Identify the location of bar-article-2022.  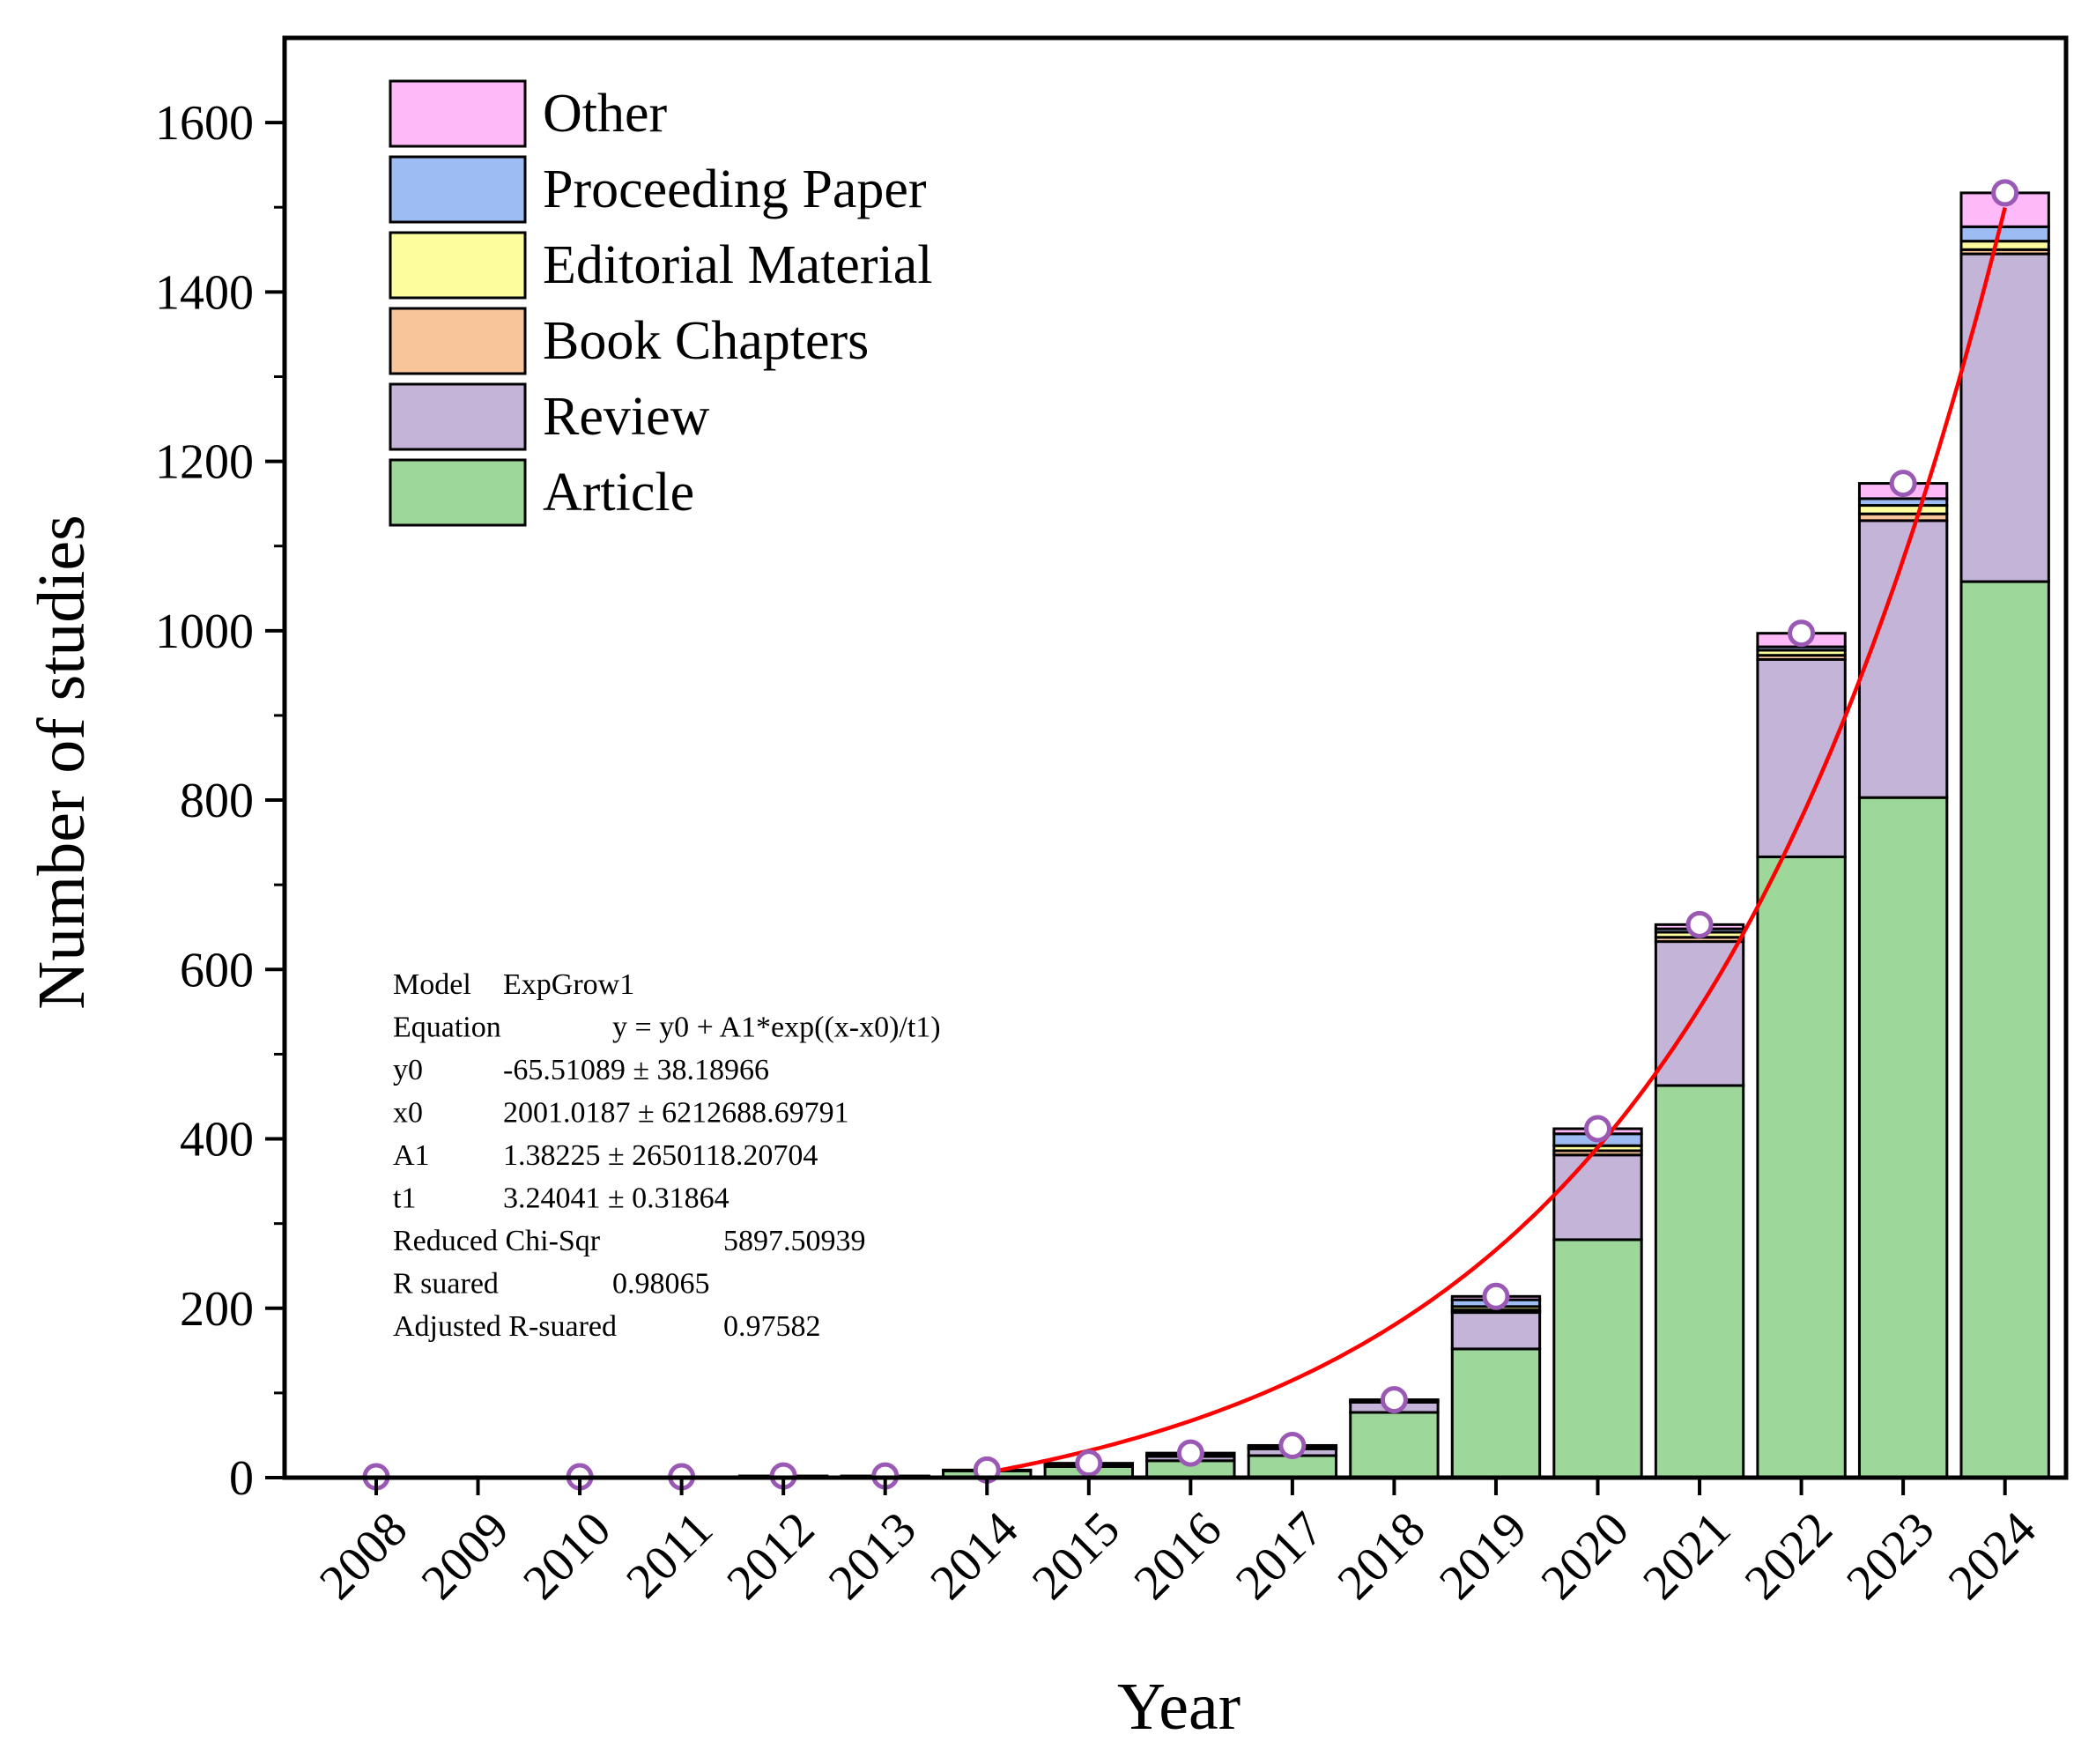
(1801, 1167).